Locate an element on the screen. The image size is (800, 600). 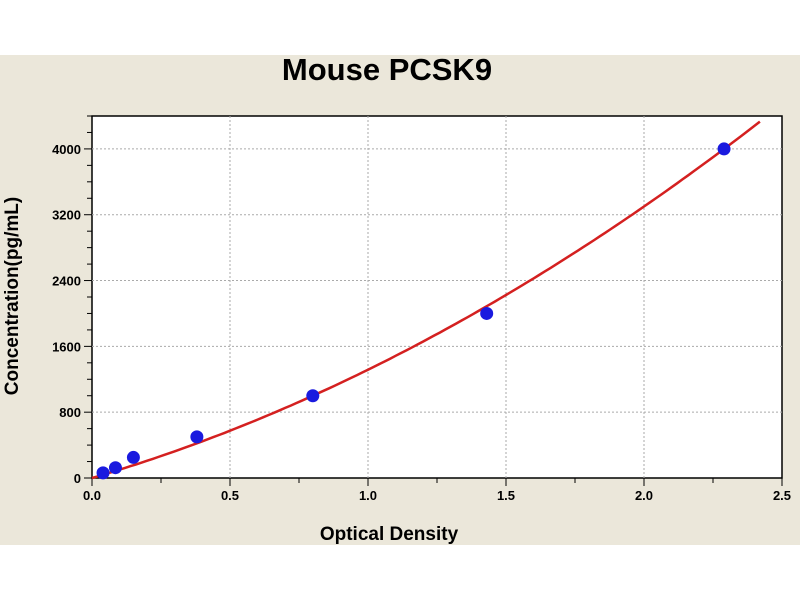
y-tick-label: 3200 is located at coordinates (66, 215).